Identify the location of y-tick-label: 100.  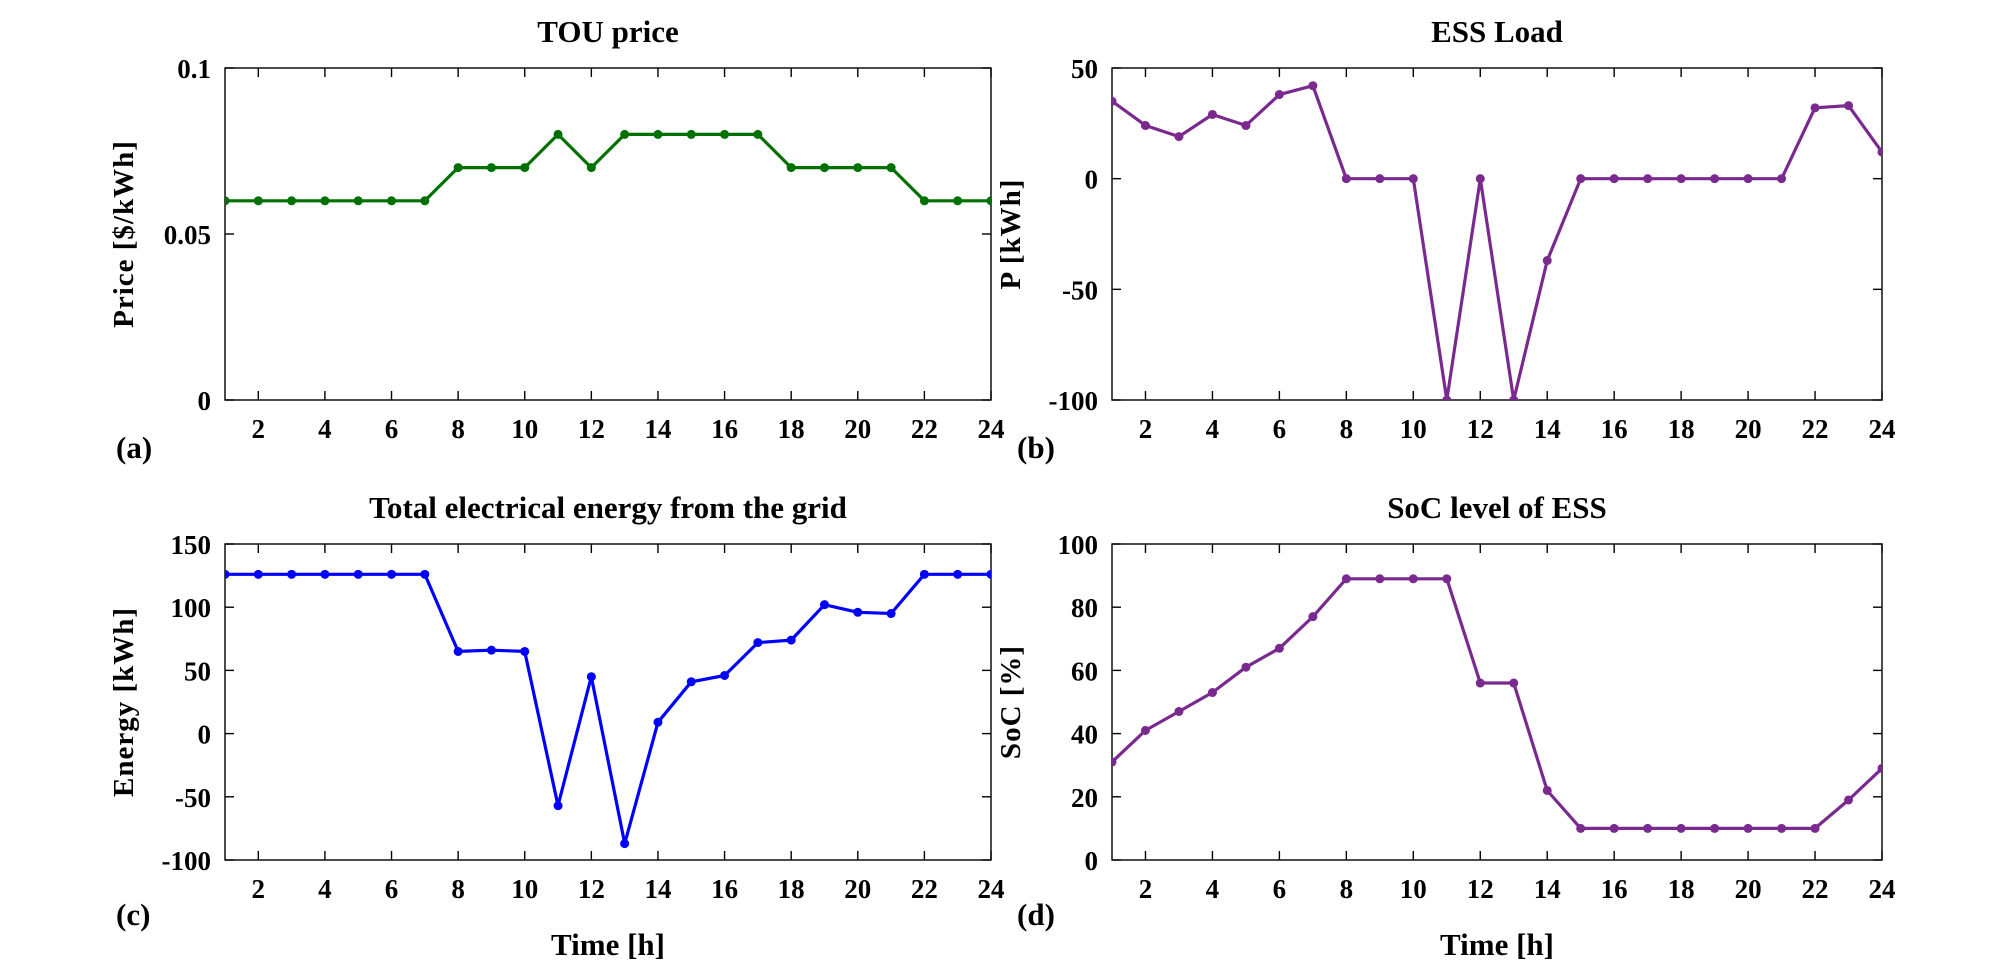
(191, 608).